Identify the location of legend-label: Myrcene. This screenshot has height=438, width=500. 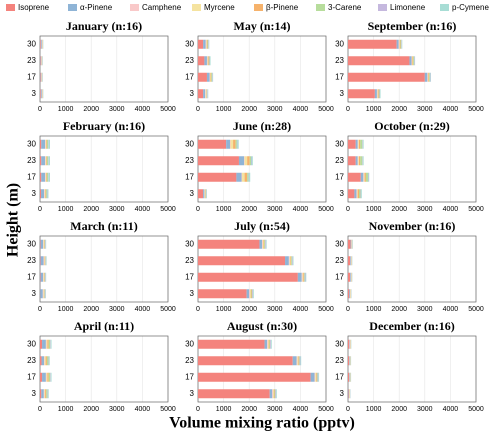
(219, 7).